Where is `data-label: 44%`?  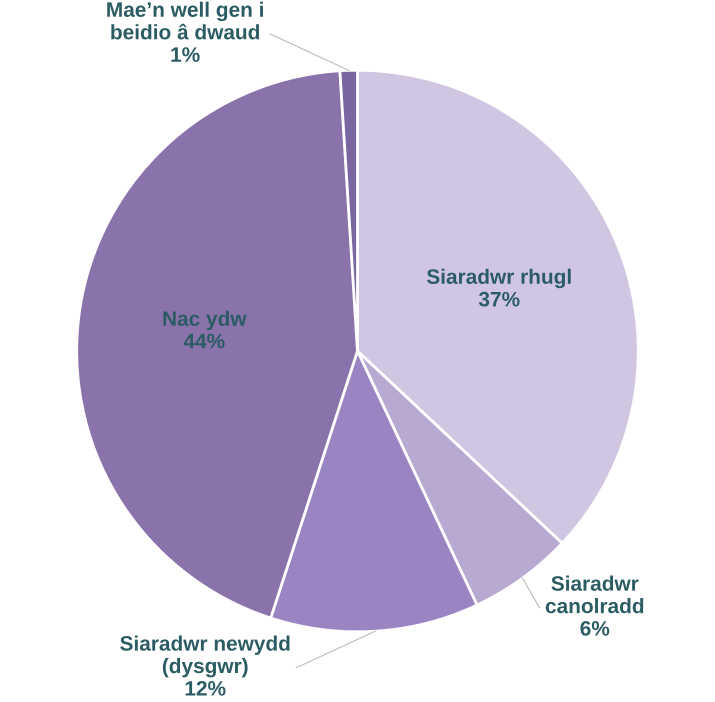
data-label: 44% is located at coordinates (204, 341).